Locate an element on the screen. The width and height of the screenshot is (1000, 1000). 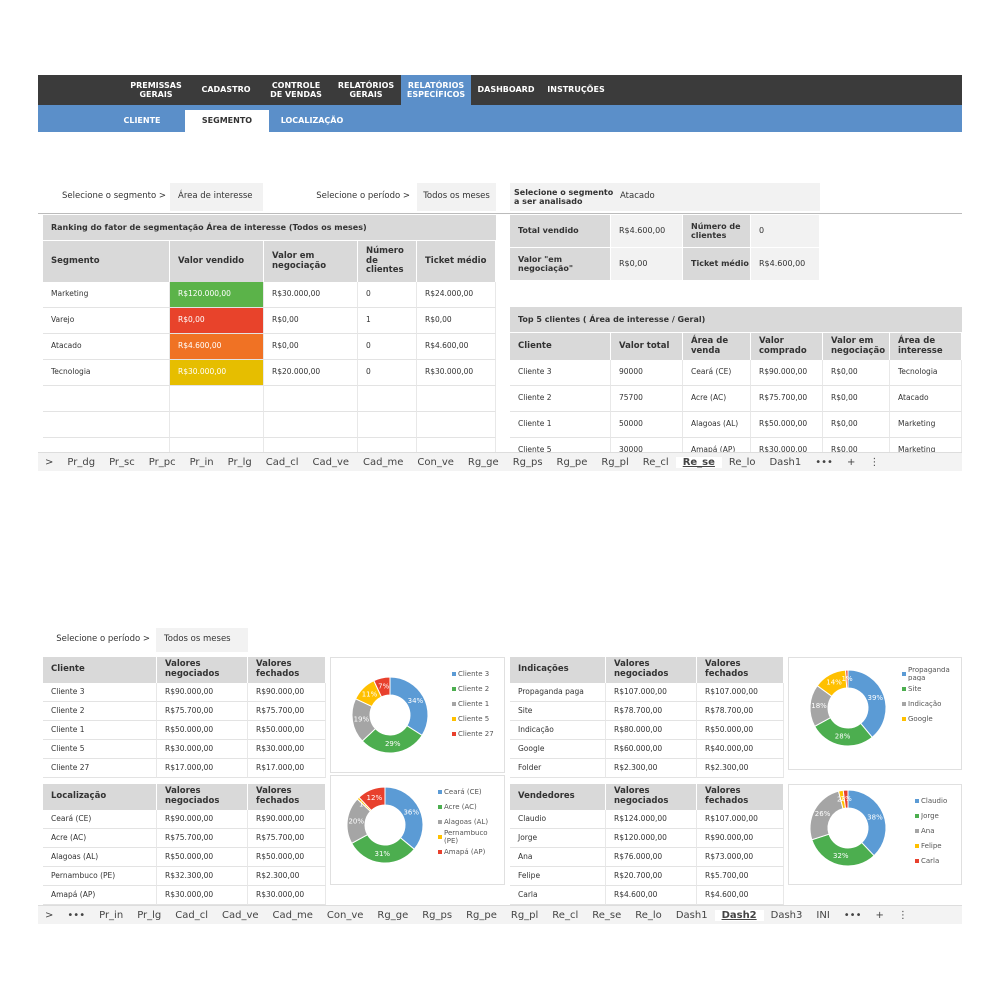
summary-value: 0 is located at coordinates (785, 231).